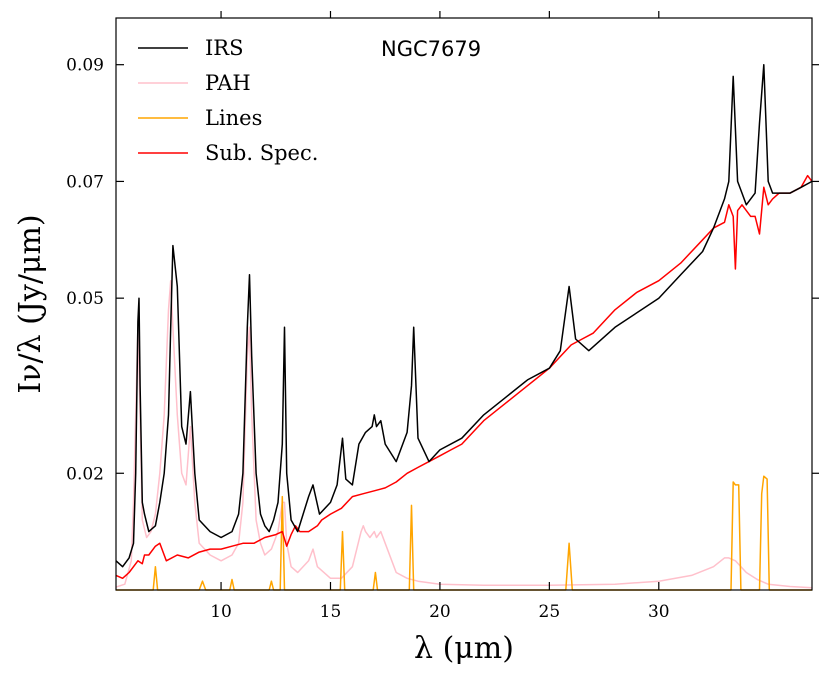 This screenshot has height=681, width=830. Describe the element at coordinates (228, 100) in the screenshot. I see `legend: IRS PAH Lines Sub. Spec.` at that location.